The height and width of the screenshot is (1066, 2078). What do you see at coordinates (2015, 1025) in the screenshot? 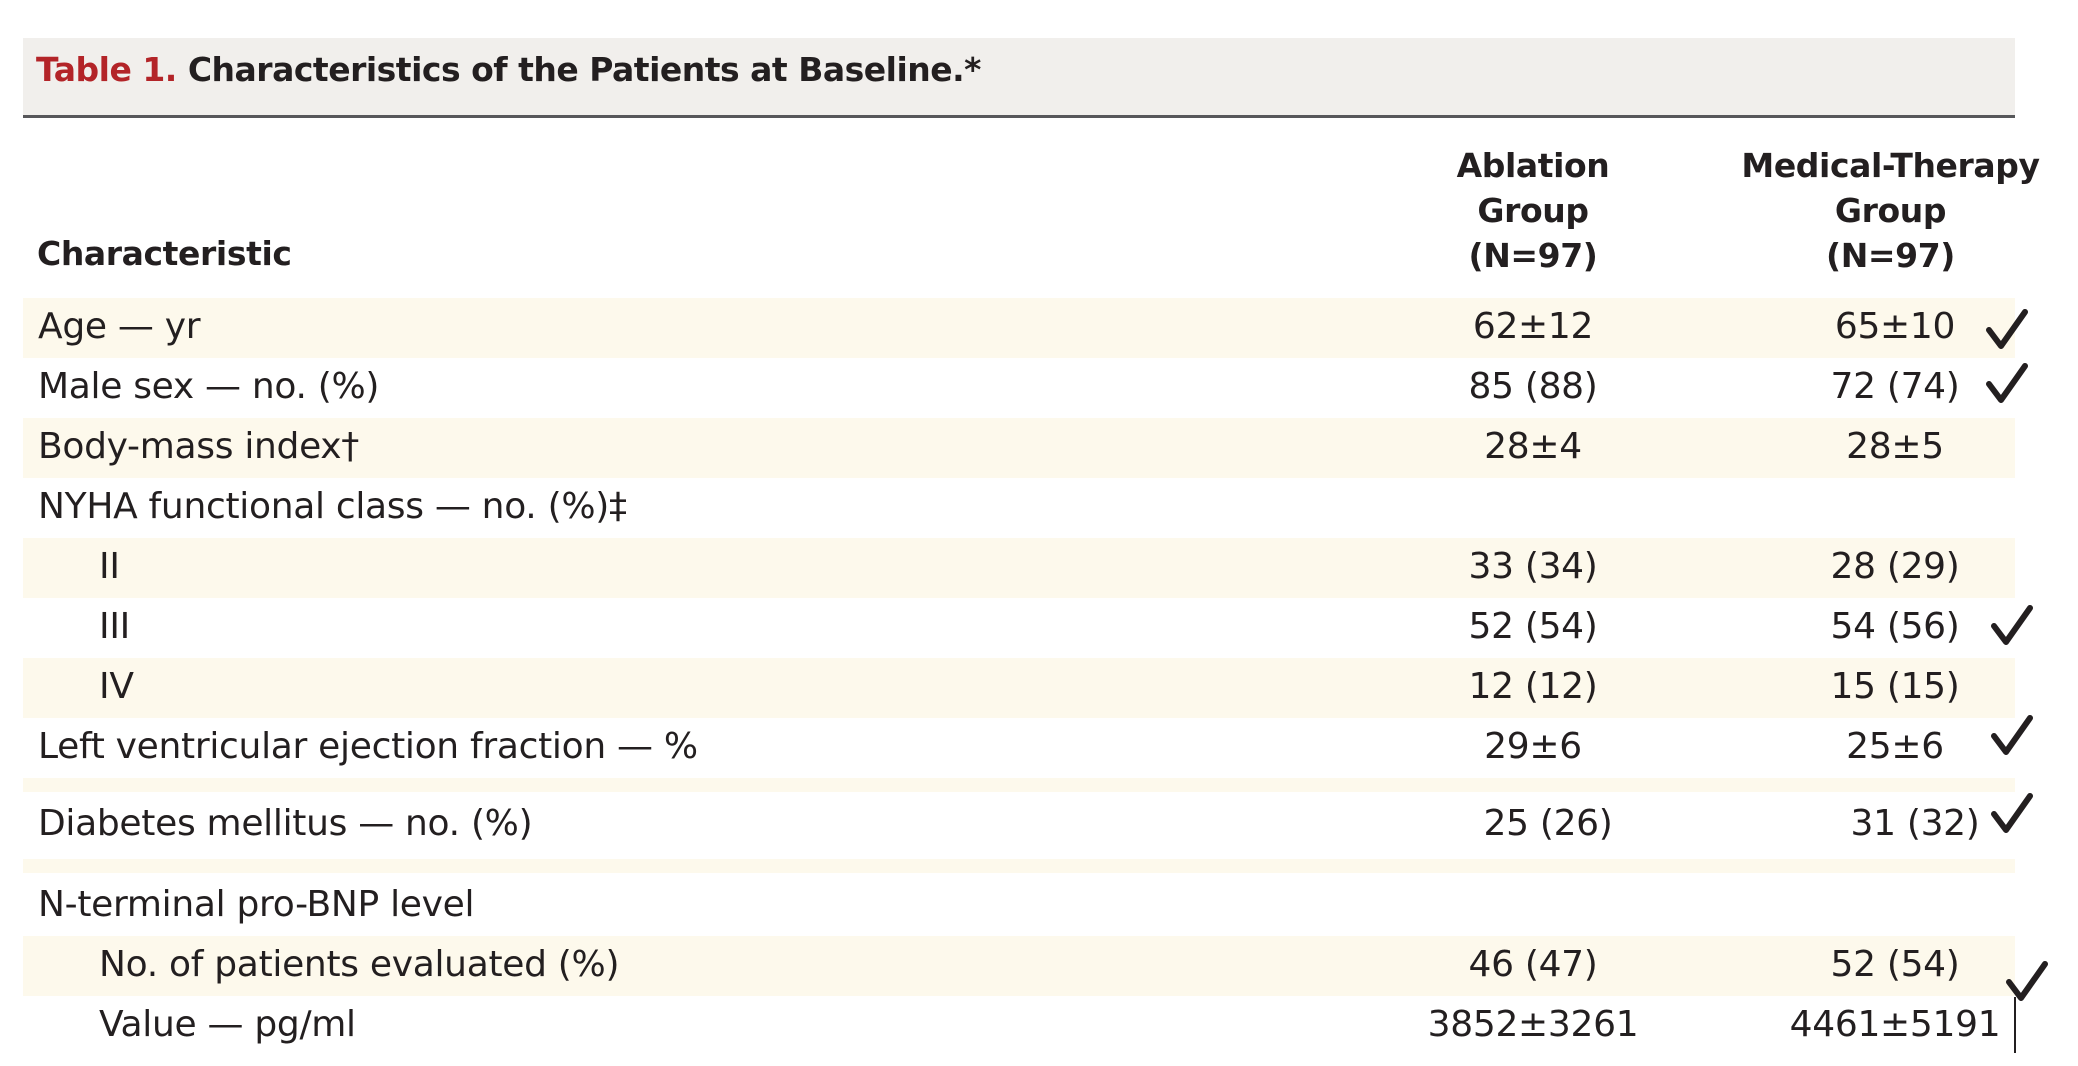
I see `bracket-line` at bounding box center [2015, 1025].